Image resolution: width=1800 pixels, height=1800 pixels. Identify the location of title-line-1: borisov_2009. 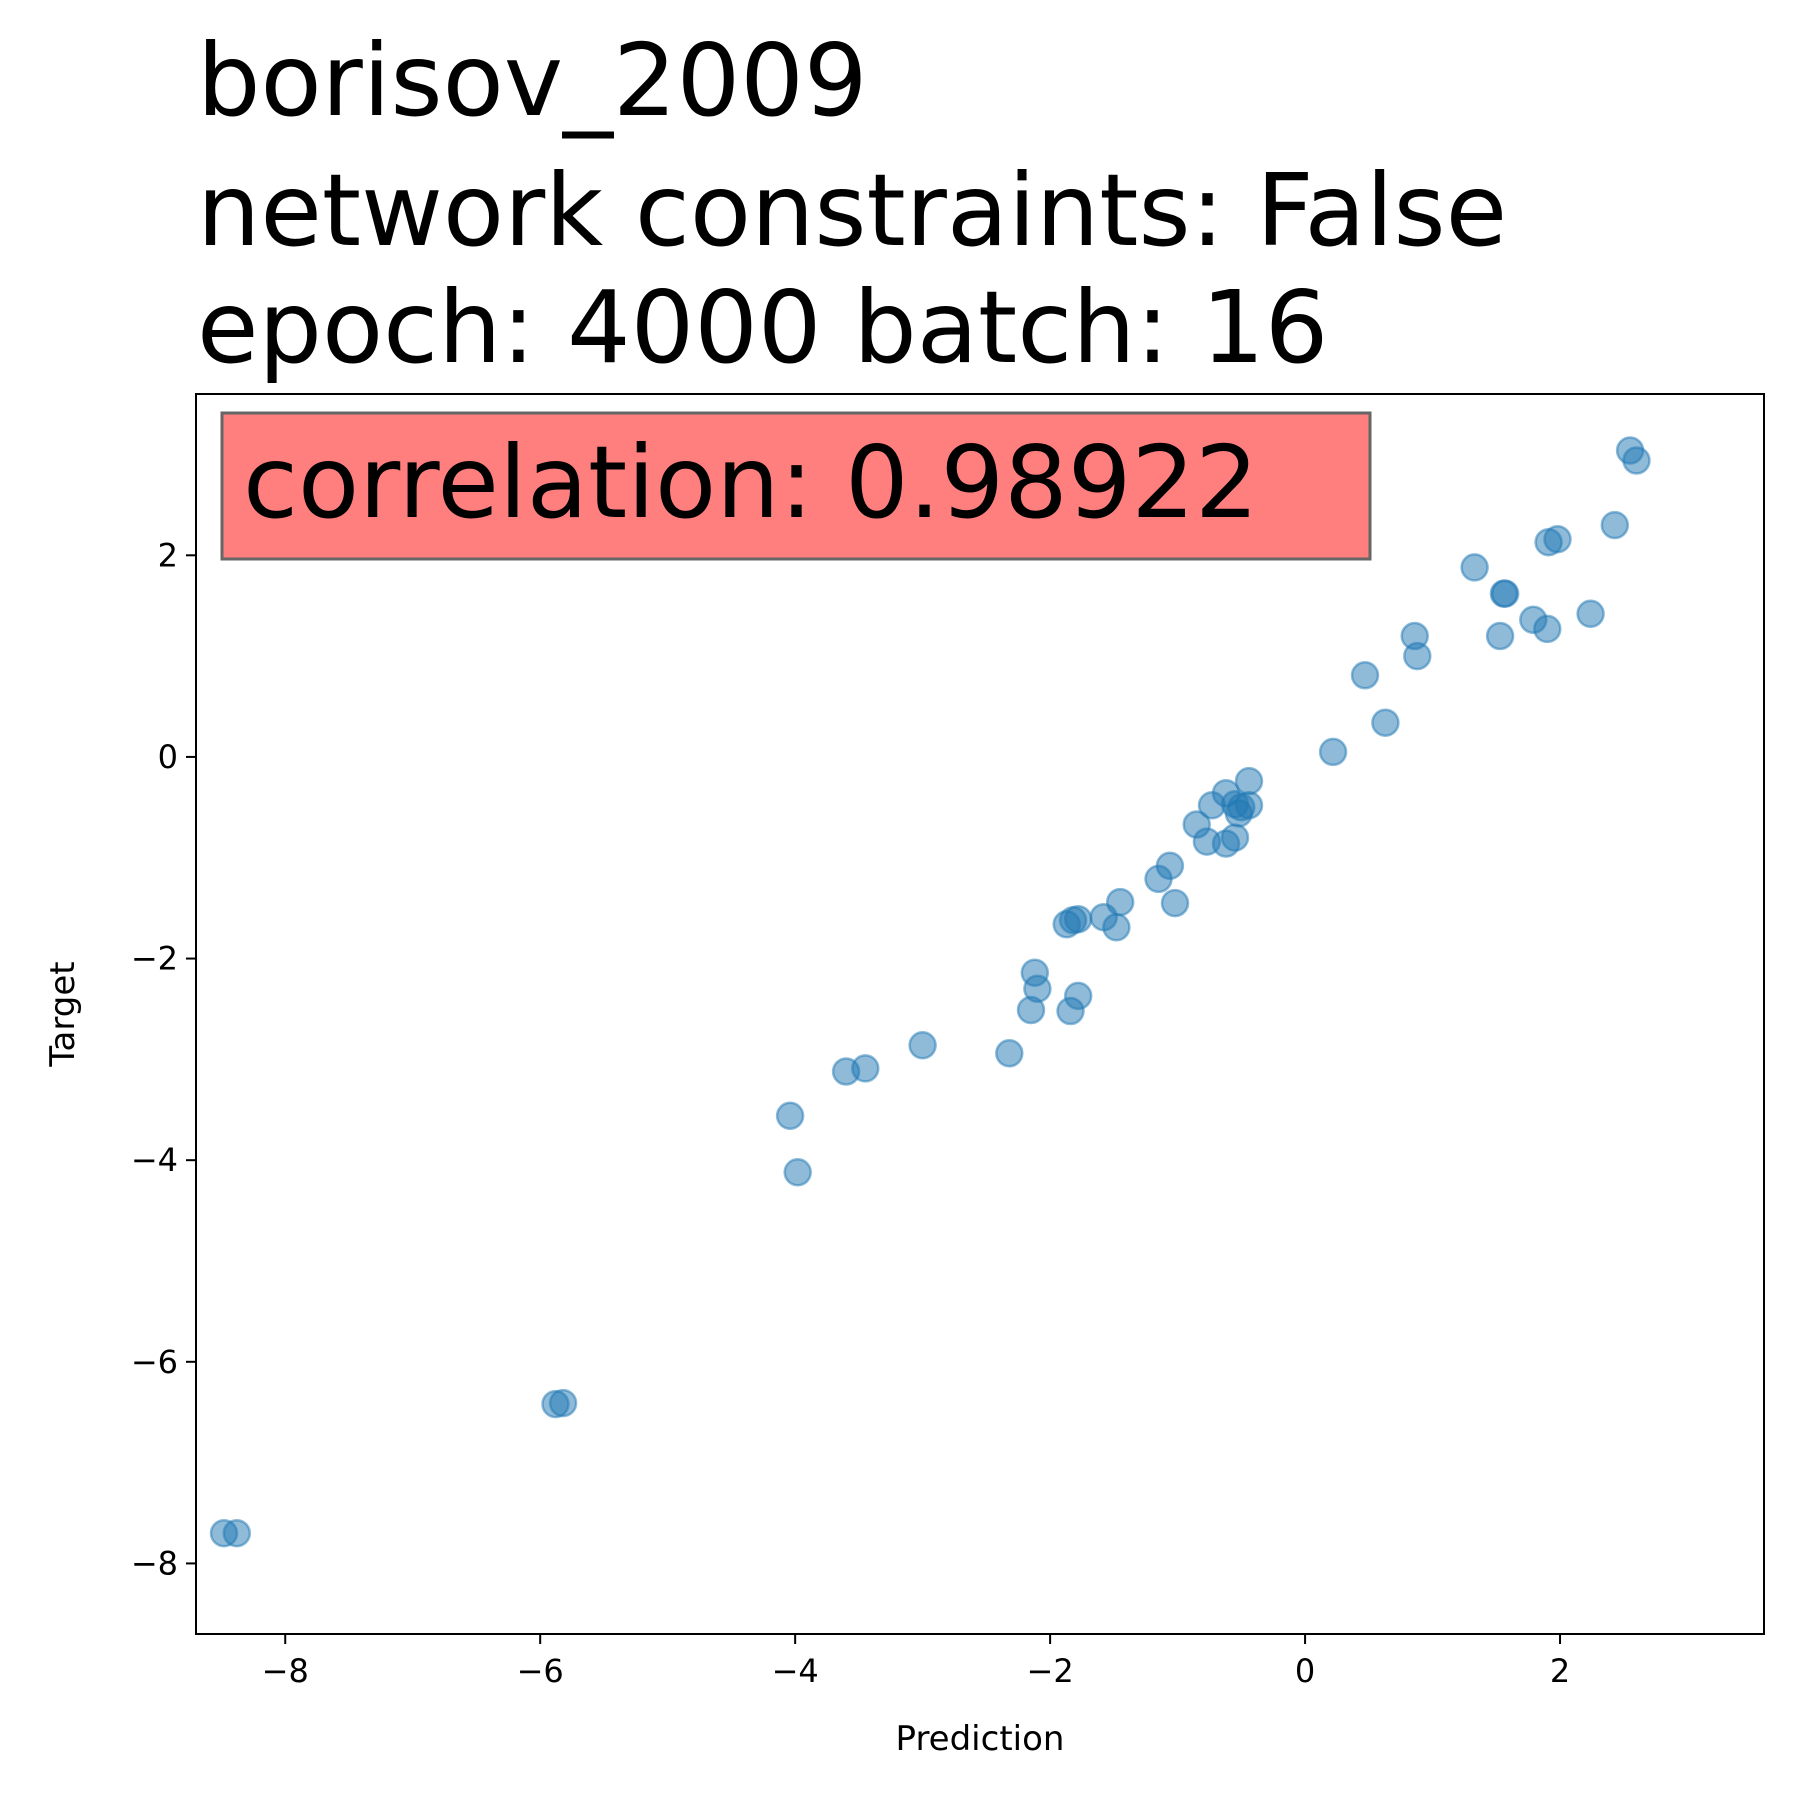
(532, 80).